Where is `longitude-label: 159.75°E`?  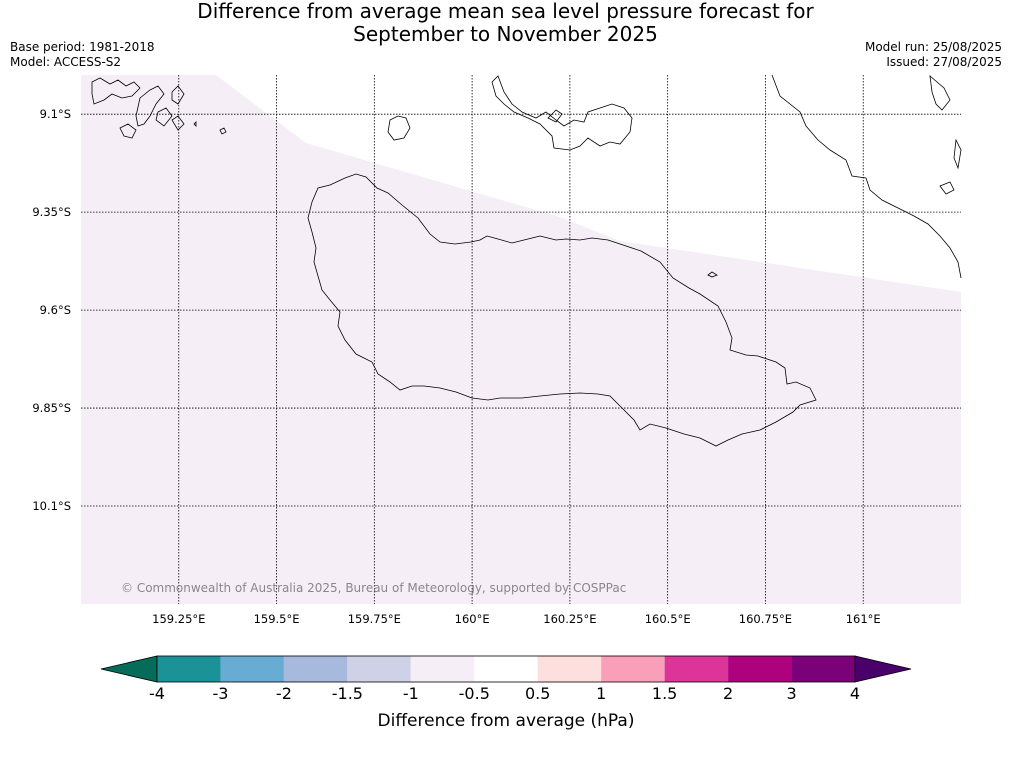 longitude-label: 159.75°E is located at coordinates (374, 619).